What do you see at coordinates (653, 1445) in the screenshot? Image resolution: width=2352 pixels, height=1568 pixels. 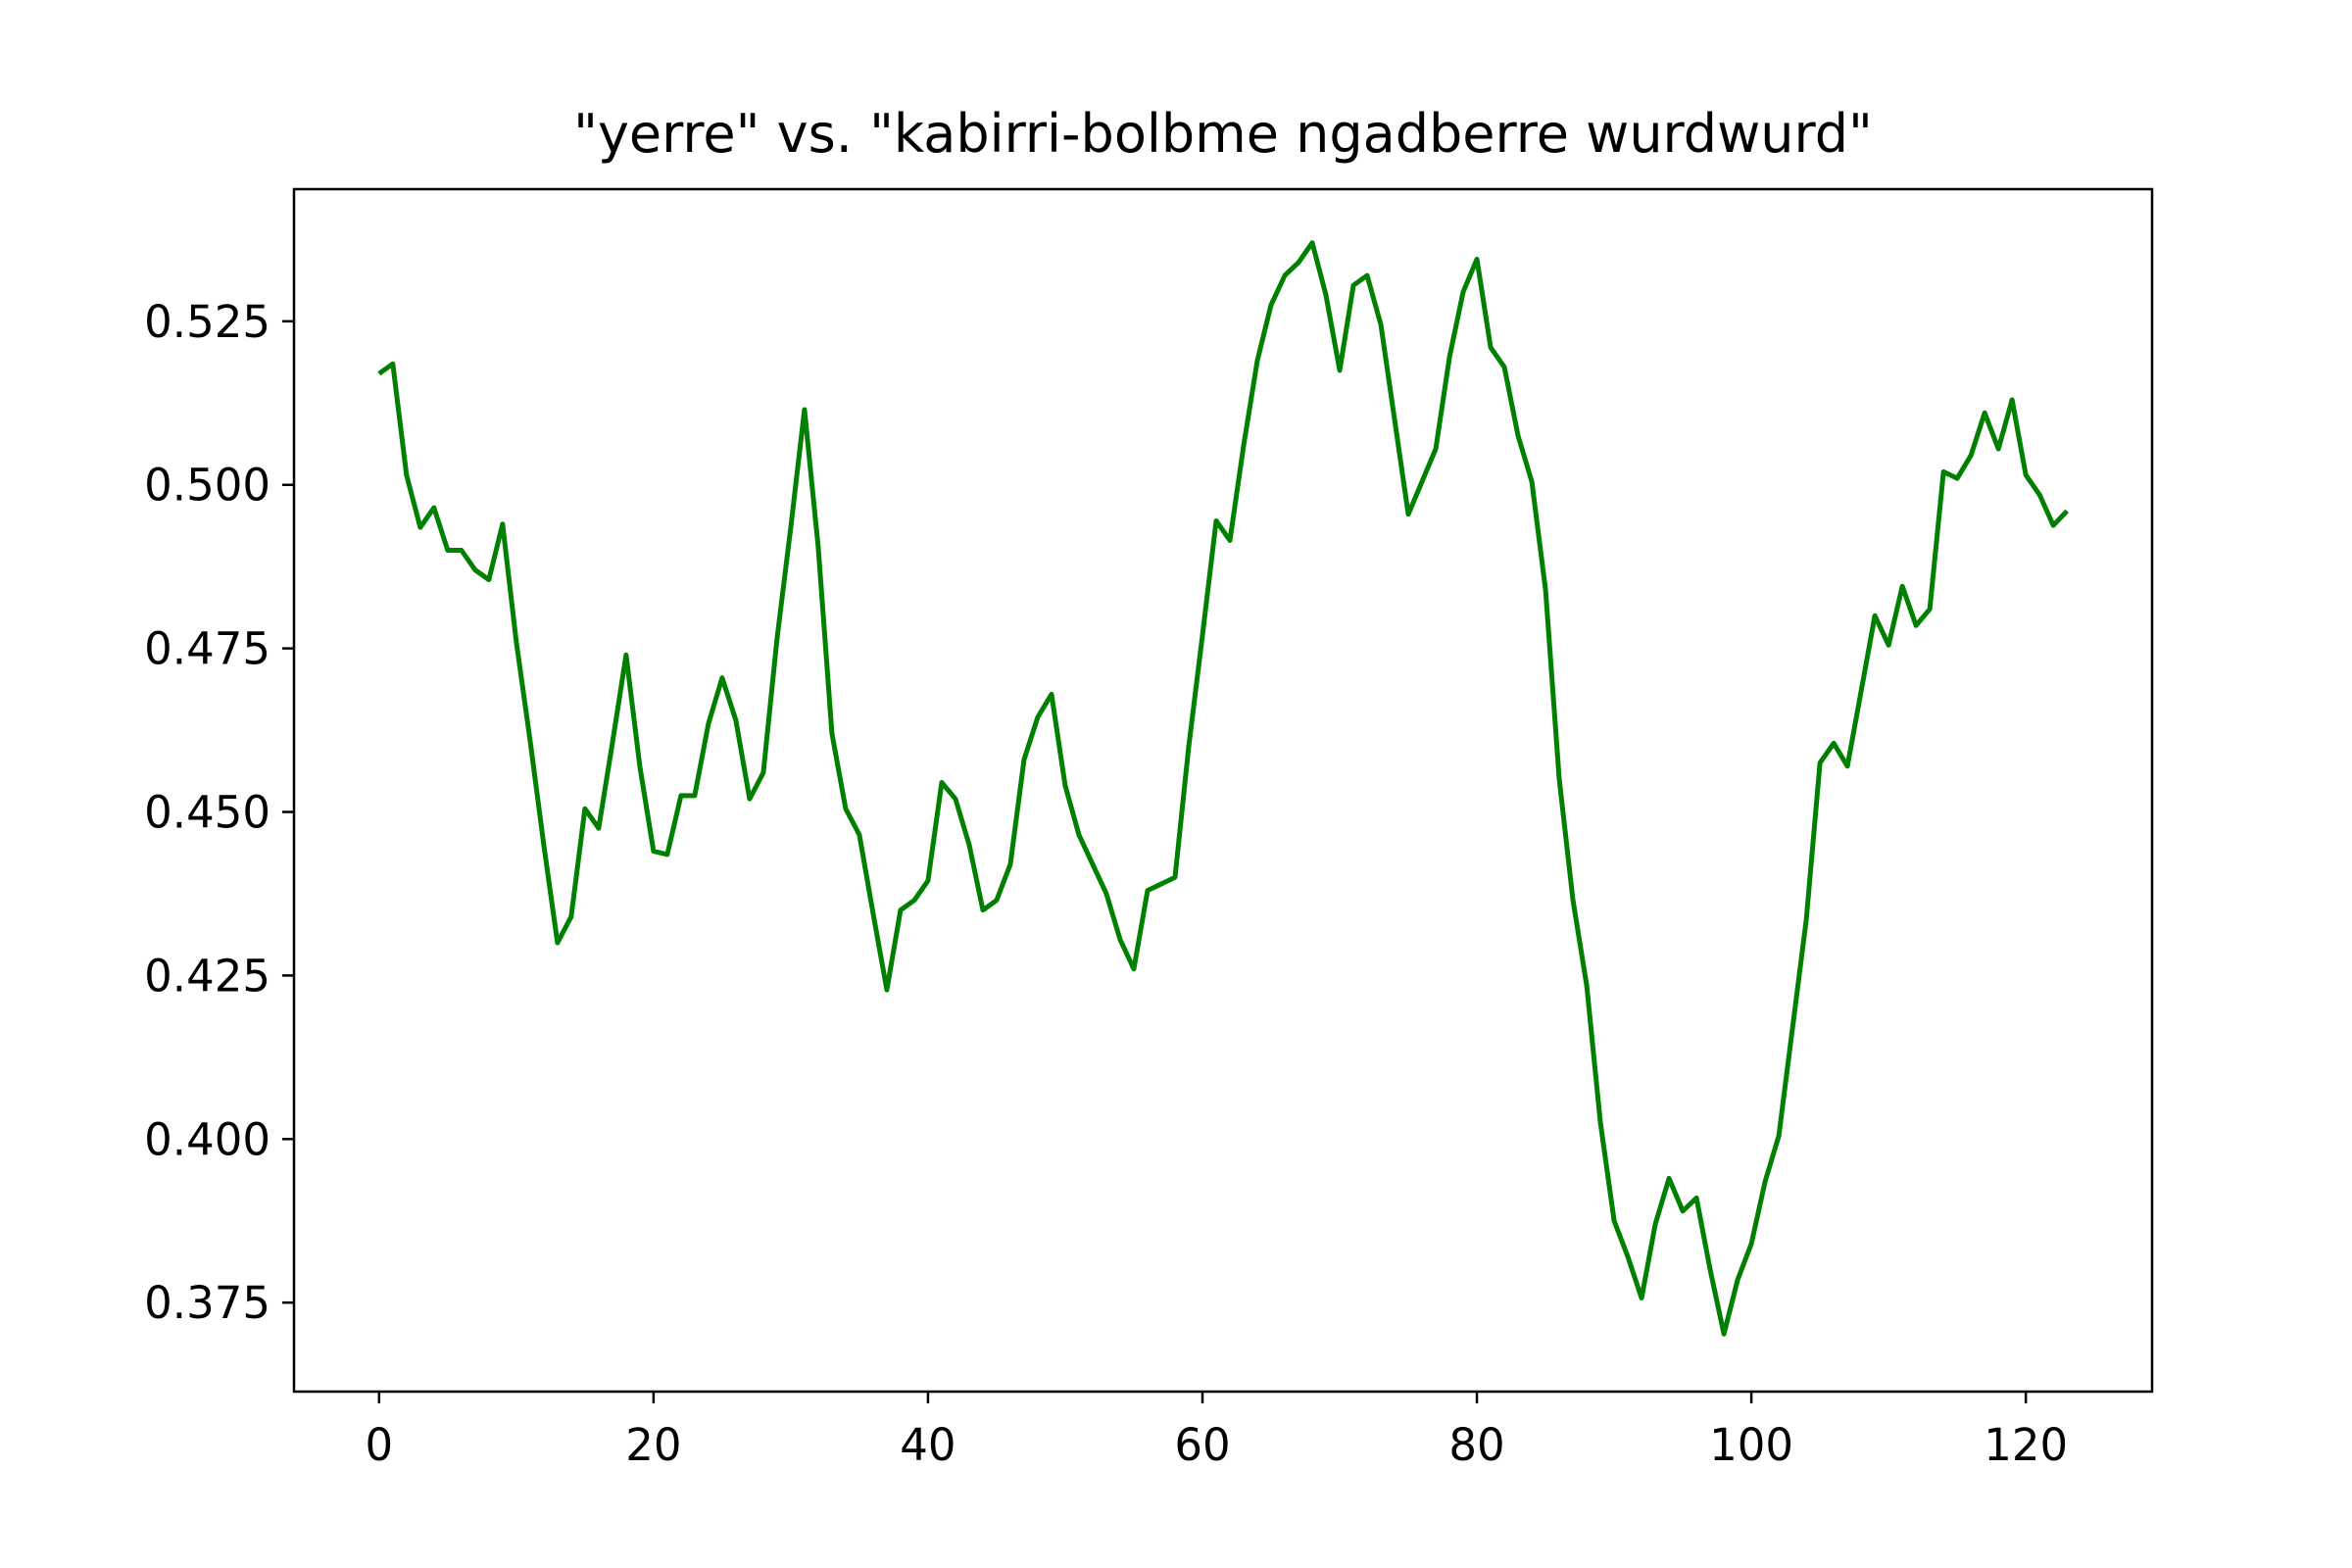 I see `x-tick-label: 20` at bounding box center [653, 1445].